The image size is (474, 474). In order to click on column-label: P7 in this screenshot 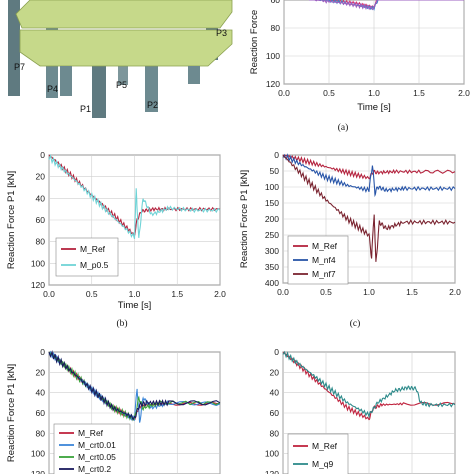, I will do `click(19, 67)`.